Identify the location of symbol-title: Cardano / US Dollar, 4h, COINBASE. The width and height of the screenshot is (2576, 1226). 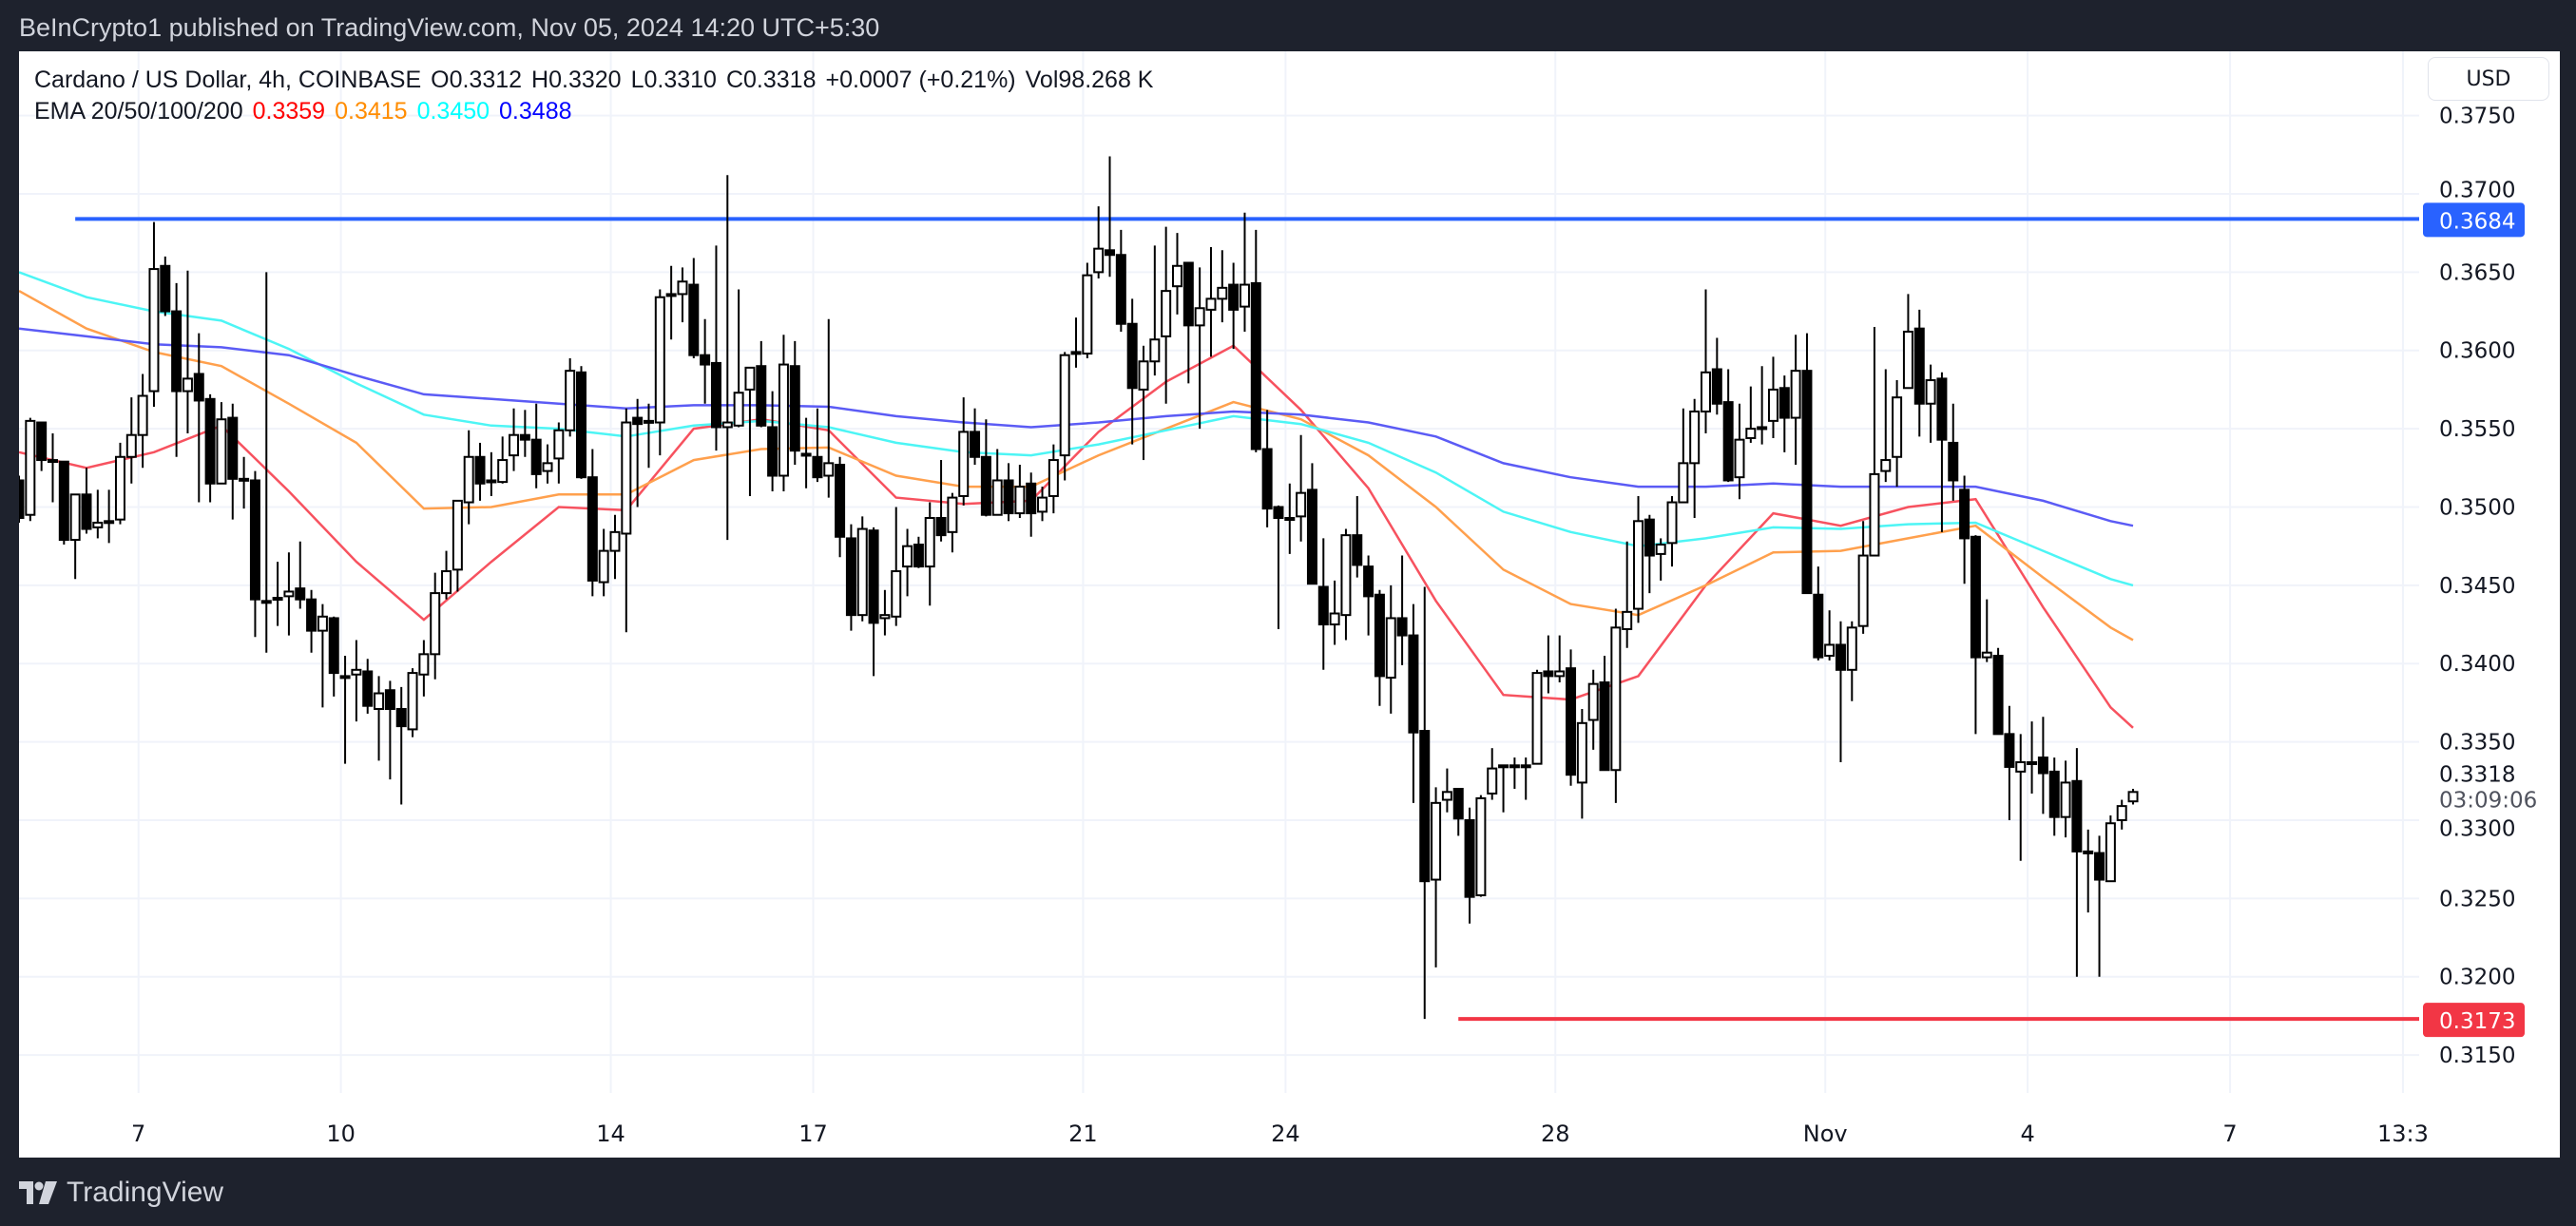
(228, 80).